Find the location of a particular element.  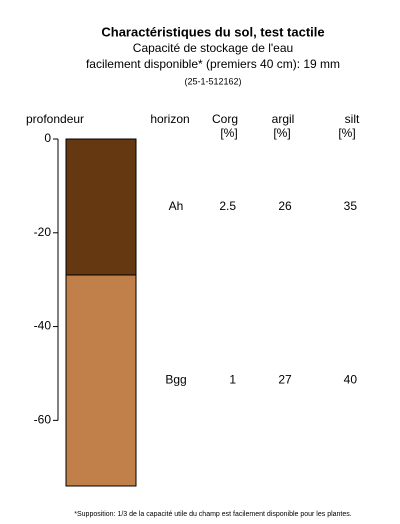

column-header: Corg is located at coordinates (225, 119).